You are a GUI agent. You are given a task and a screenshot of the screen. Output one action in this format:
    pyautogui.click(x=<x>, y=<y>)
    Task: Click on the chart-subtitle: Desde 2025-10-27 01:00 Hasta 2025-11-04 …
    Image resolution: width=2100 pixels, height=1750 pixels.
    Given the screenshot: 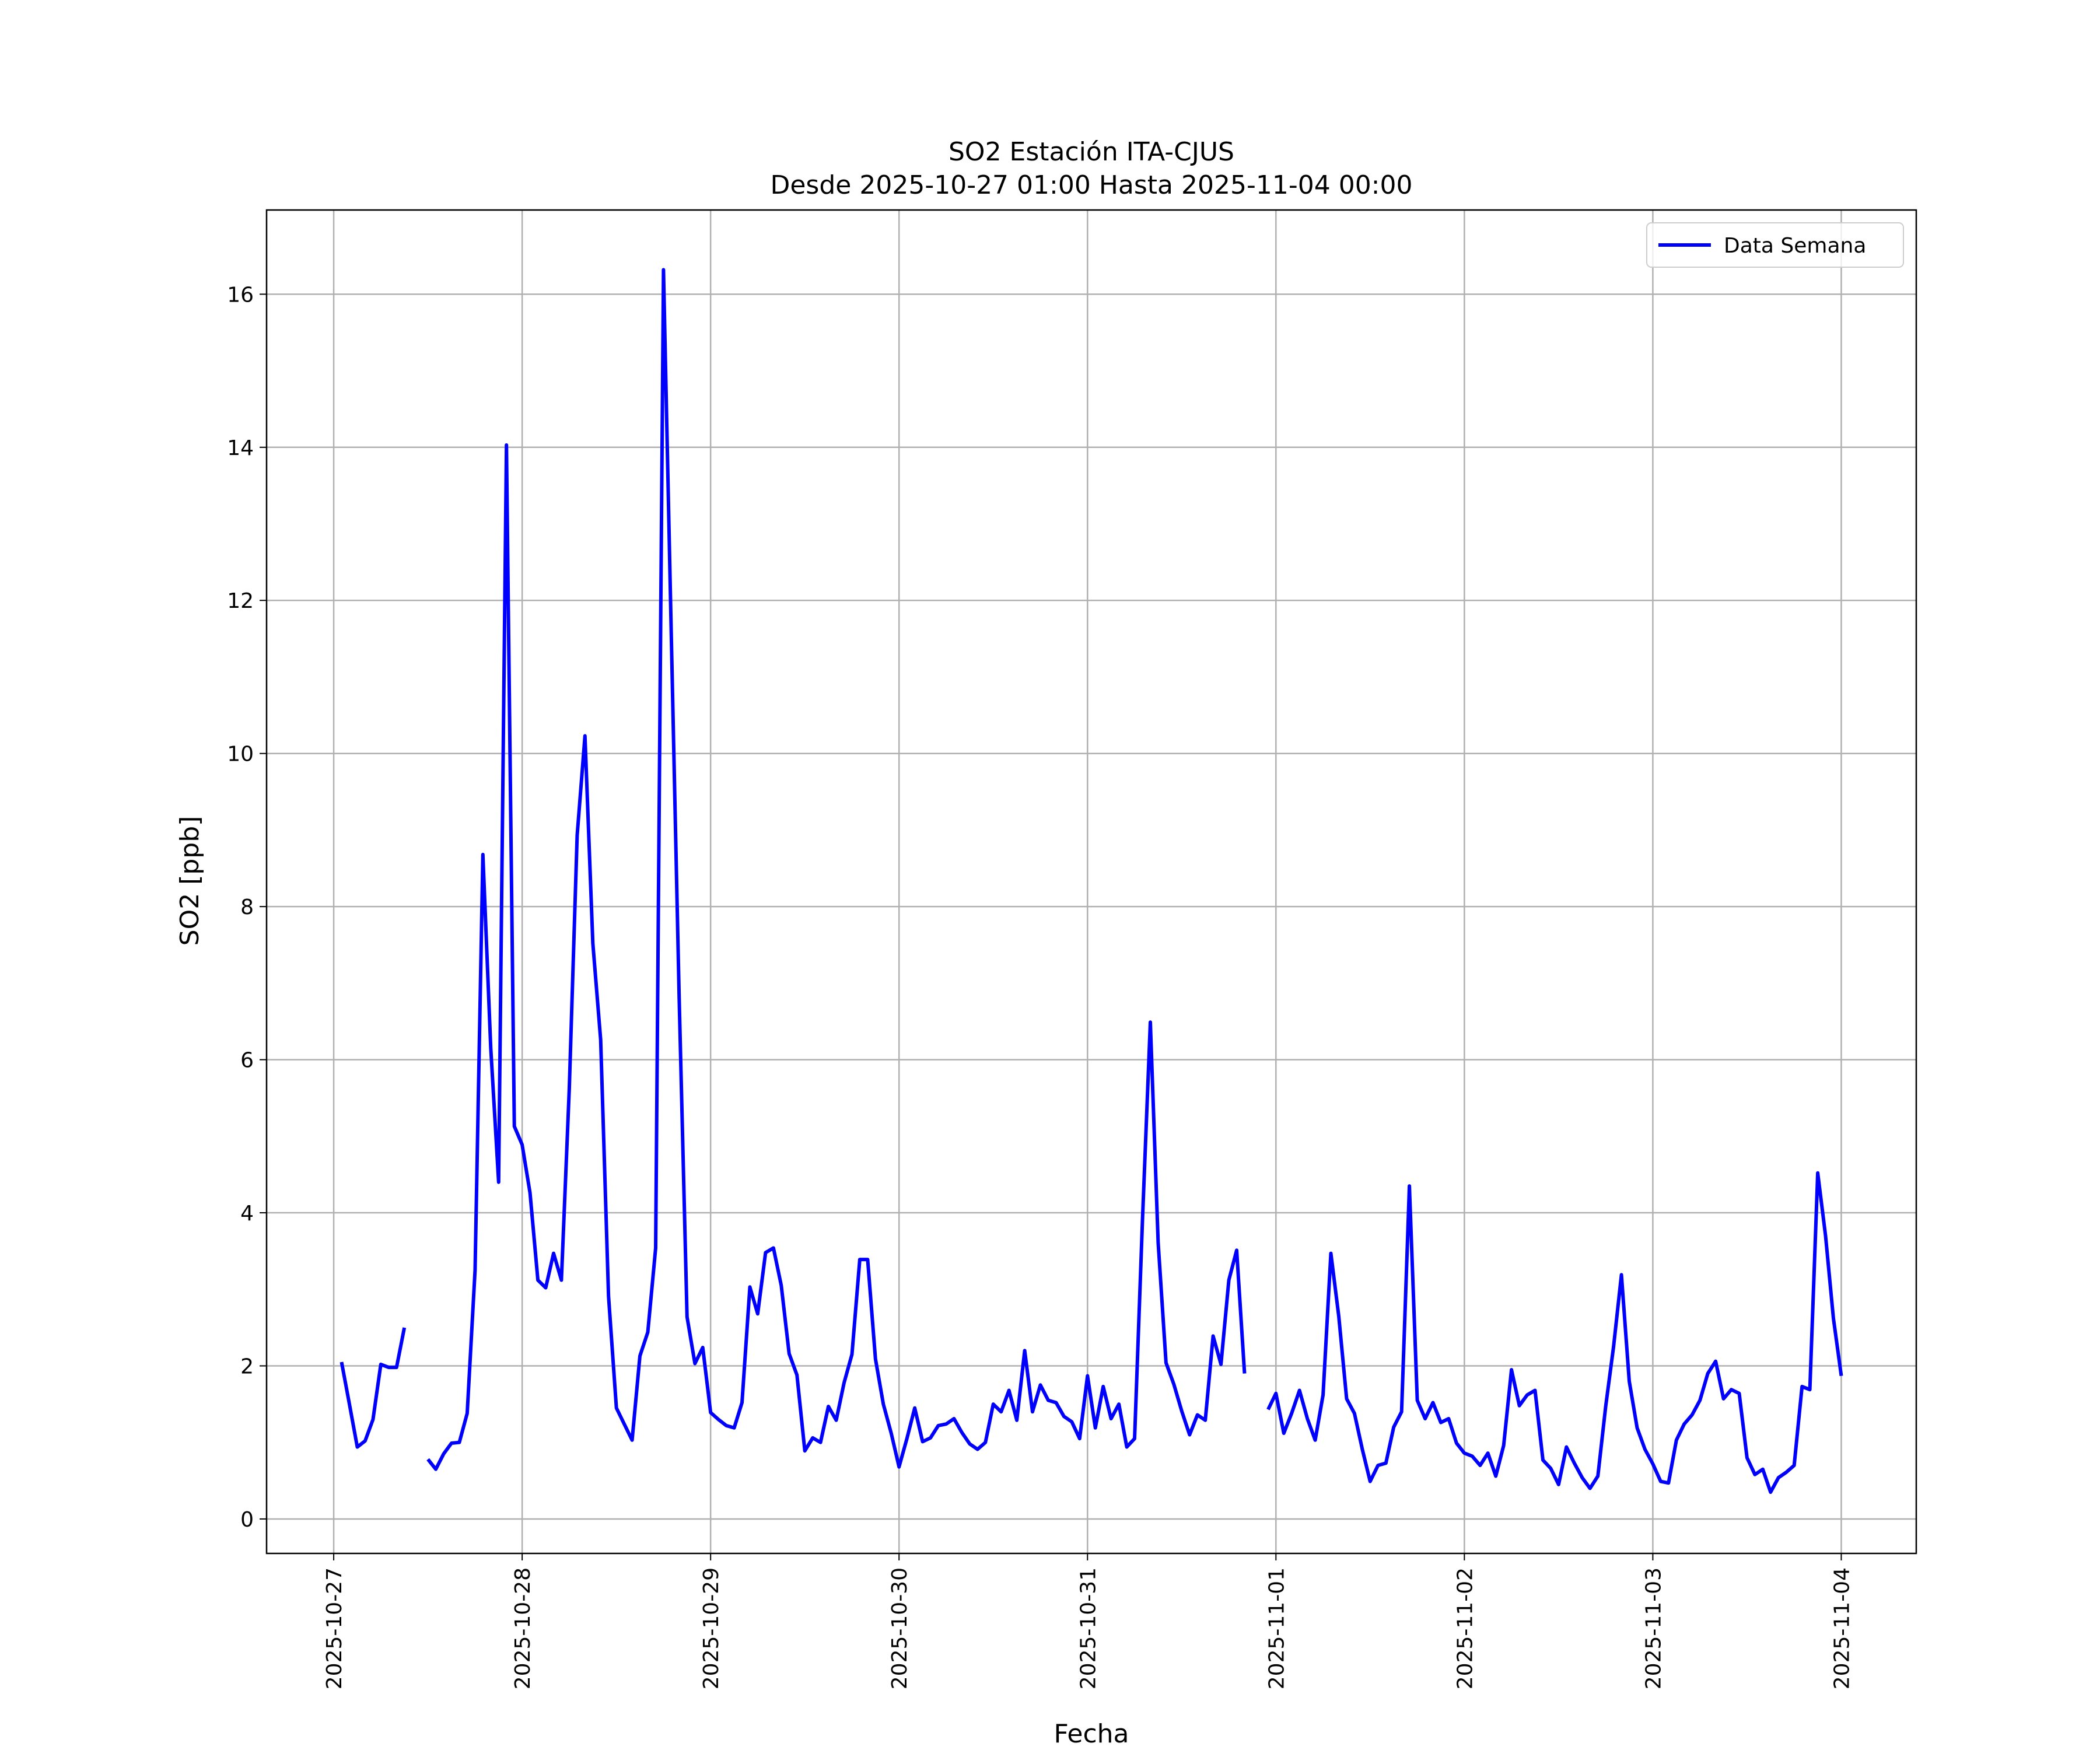 What is the action you would take?
    pyautogui.click(x=1091, y=185)
    